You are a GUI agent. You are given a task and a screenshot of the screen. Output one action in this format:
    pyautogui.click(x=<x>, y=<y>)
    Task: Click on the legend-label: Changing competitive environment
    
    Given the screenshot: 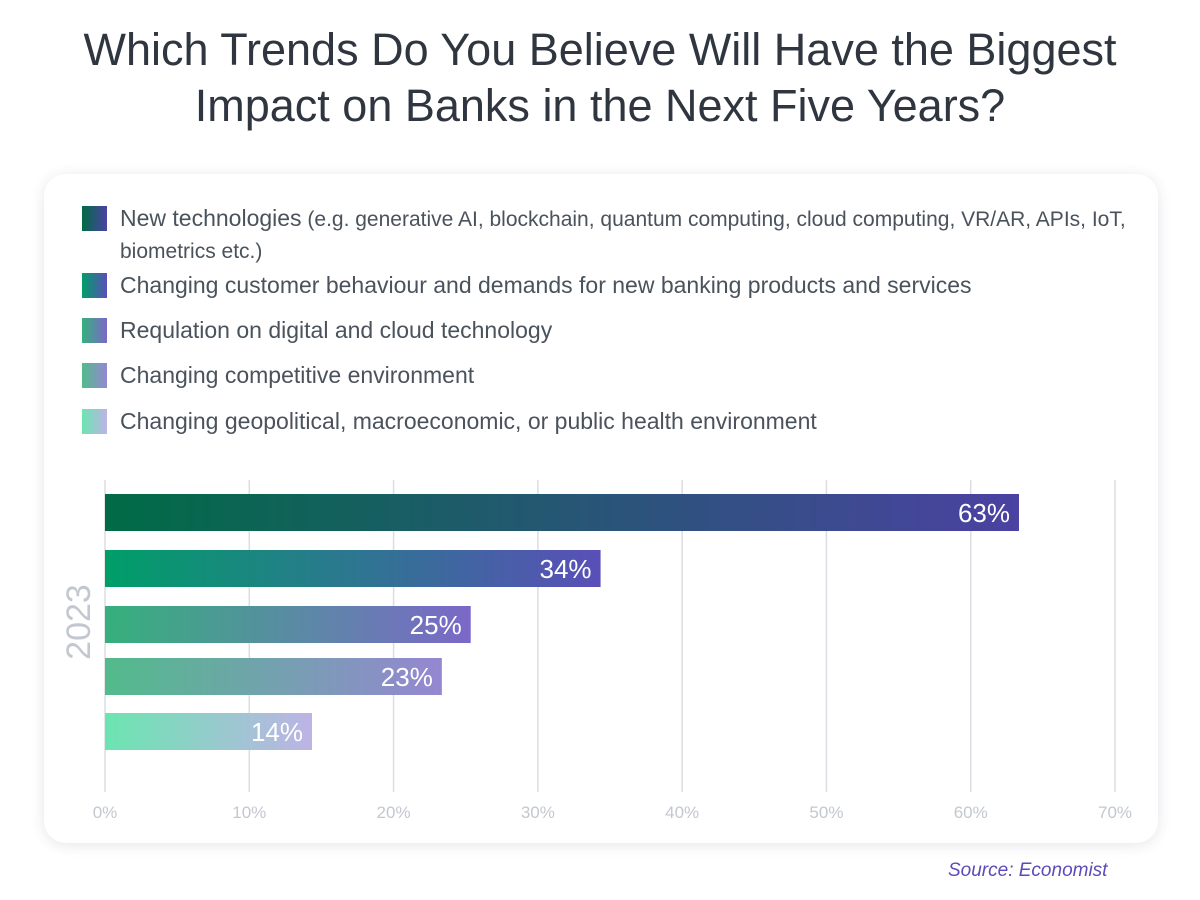 What is the action you would take?
    pyautogui.click(x=297, y=375)
    